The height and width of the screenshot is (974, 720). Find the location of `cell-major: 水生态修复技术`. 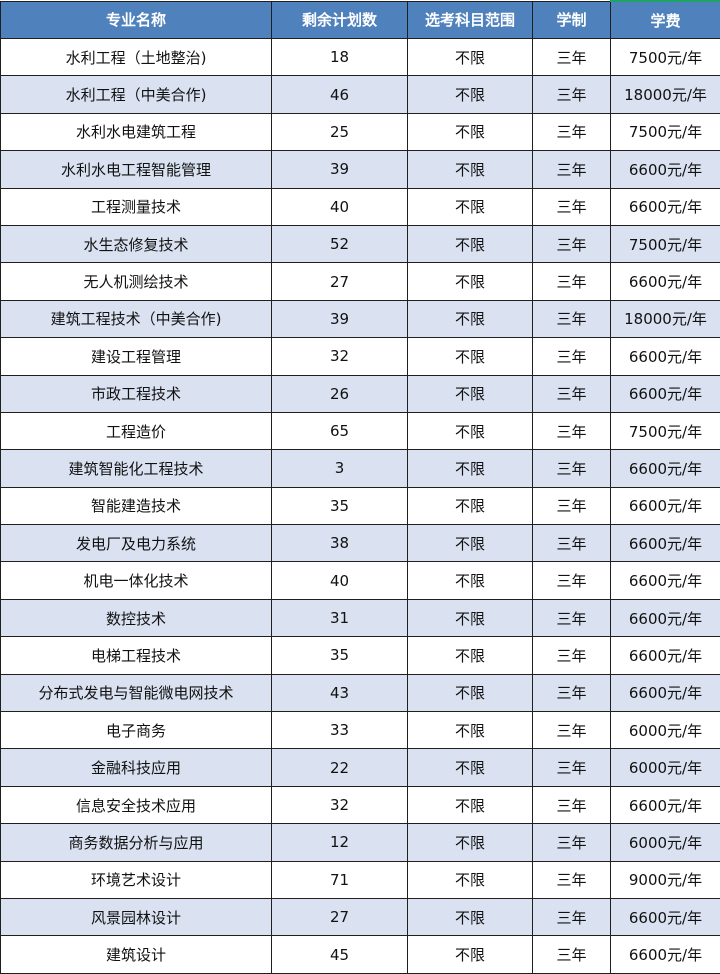

cell-major: 水生态修复技术 is located at coordinates (136, 243).